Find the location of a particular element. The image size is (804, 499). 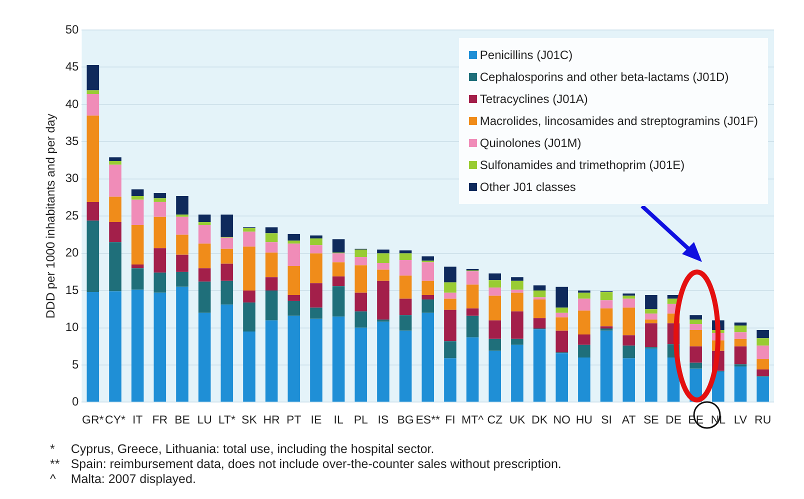

text: * Cyprus, Greece, Lithuania: total use, including the hospital sector. is located at coordinates (243, 449).